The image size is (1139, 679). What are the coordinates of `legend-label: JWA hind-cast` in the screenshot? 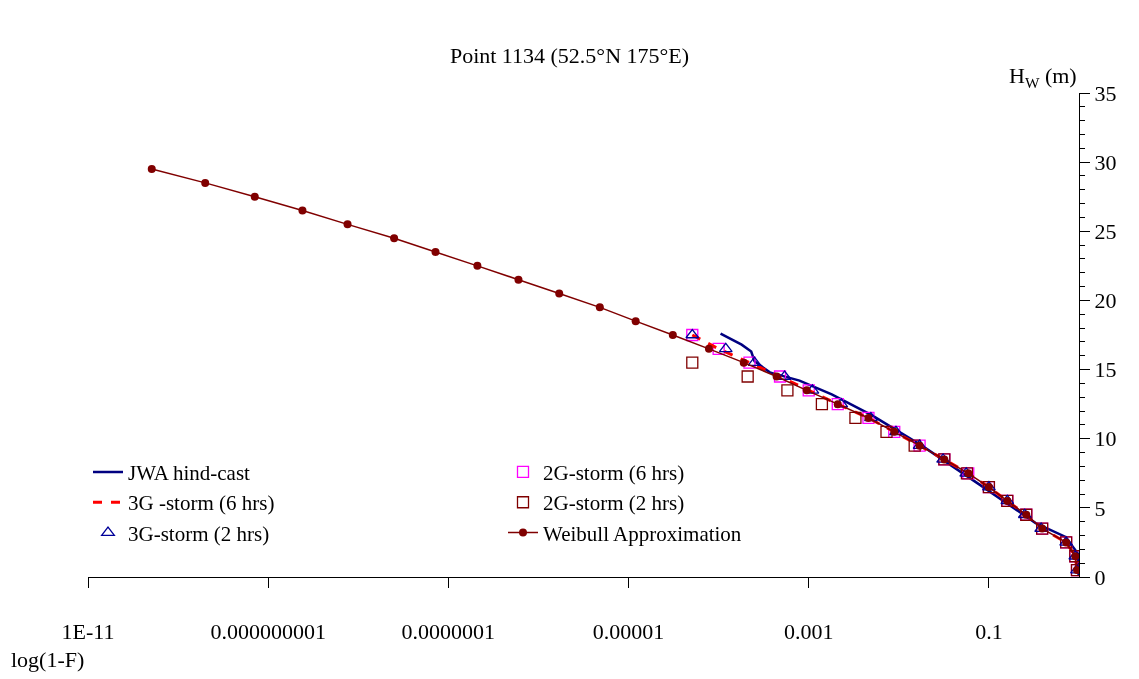 It's located at (189, 473).